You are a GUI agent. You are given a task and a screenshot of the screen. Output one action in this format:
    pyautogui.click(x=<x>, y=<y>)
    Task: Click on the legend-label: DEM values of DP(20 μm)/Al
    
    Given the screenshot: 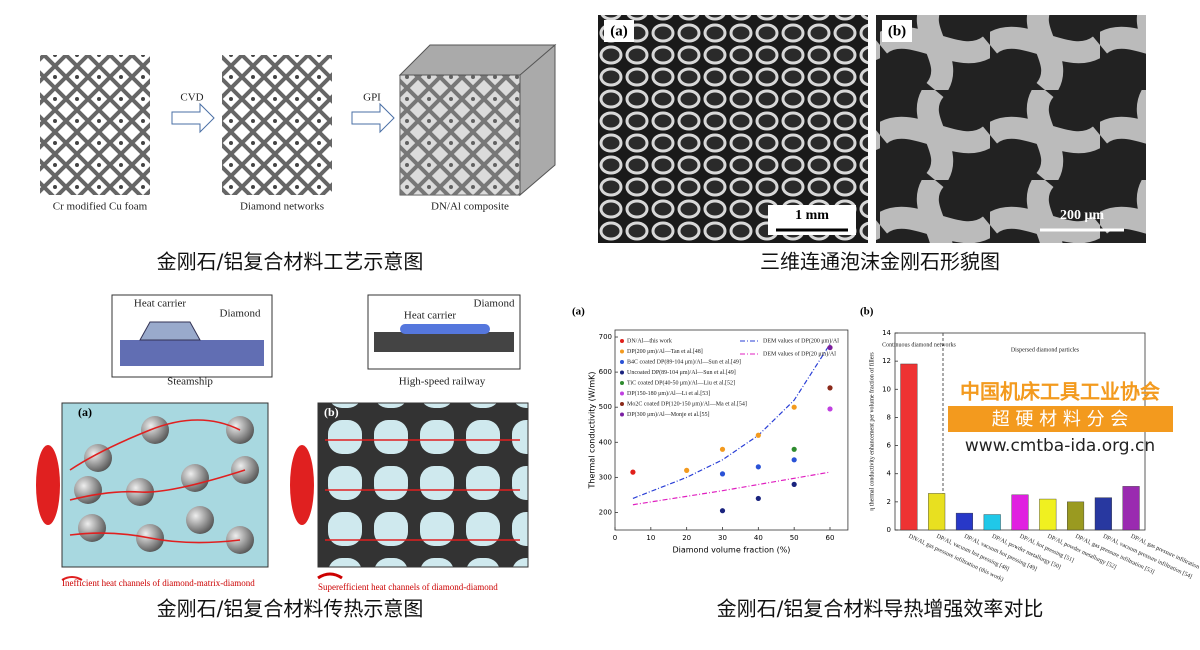 What is the action you would take?
    pyautogui.click(x=799, y=353)
    